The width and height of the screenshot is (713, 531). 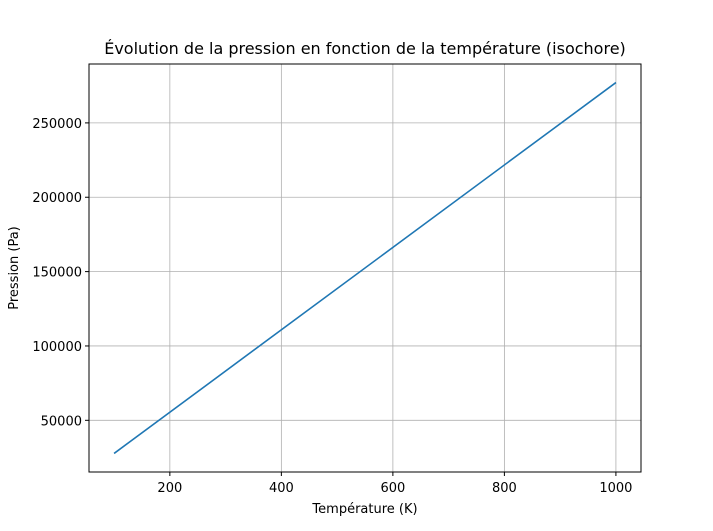 What do you see at coordinates (169, 488) in the screenshot?
I see `x-tick-label: 200` at bounding box center [169, 488].